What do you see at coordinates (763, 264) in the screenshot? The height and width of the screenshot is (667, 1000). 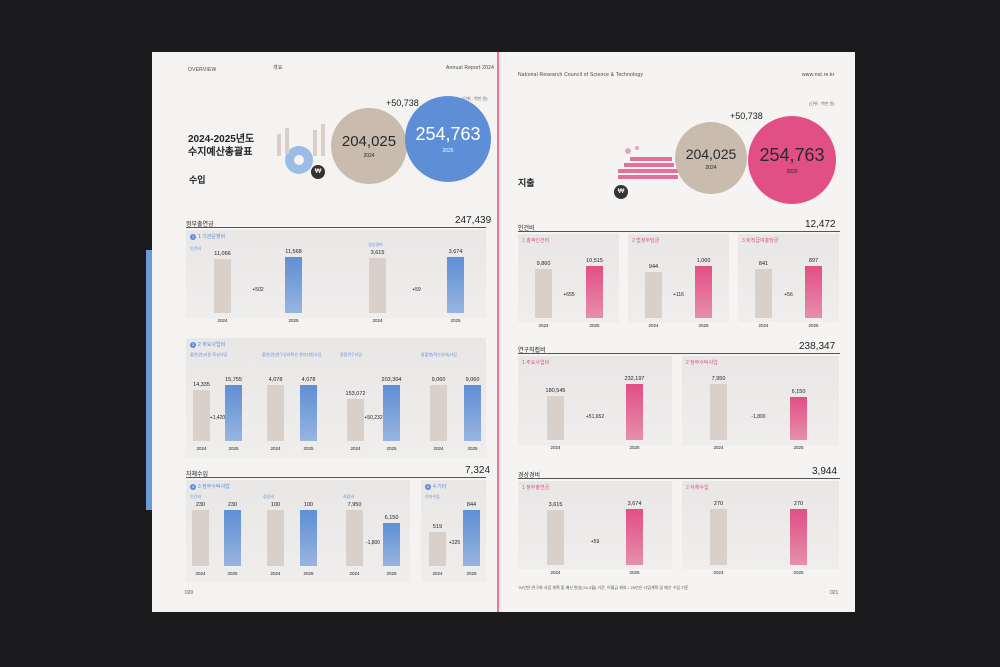 I see `bar-value-label: 841` at bounding box center [763, 264].